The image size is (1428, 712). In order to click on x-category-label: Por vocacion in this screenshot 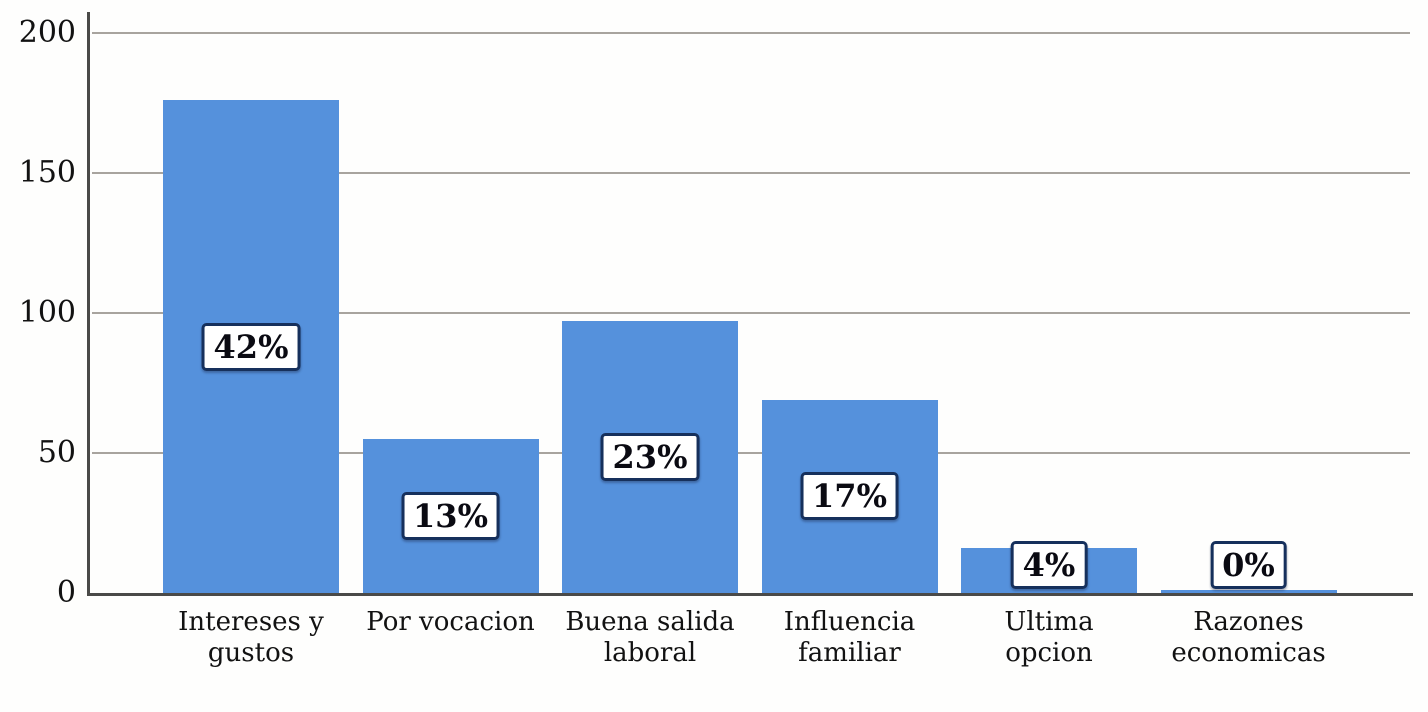, I will do `click(450, 622)`.